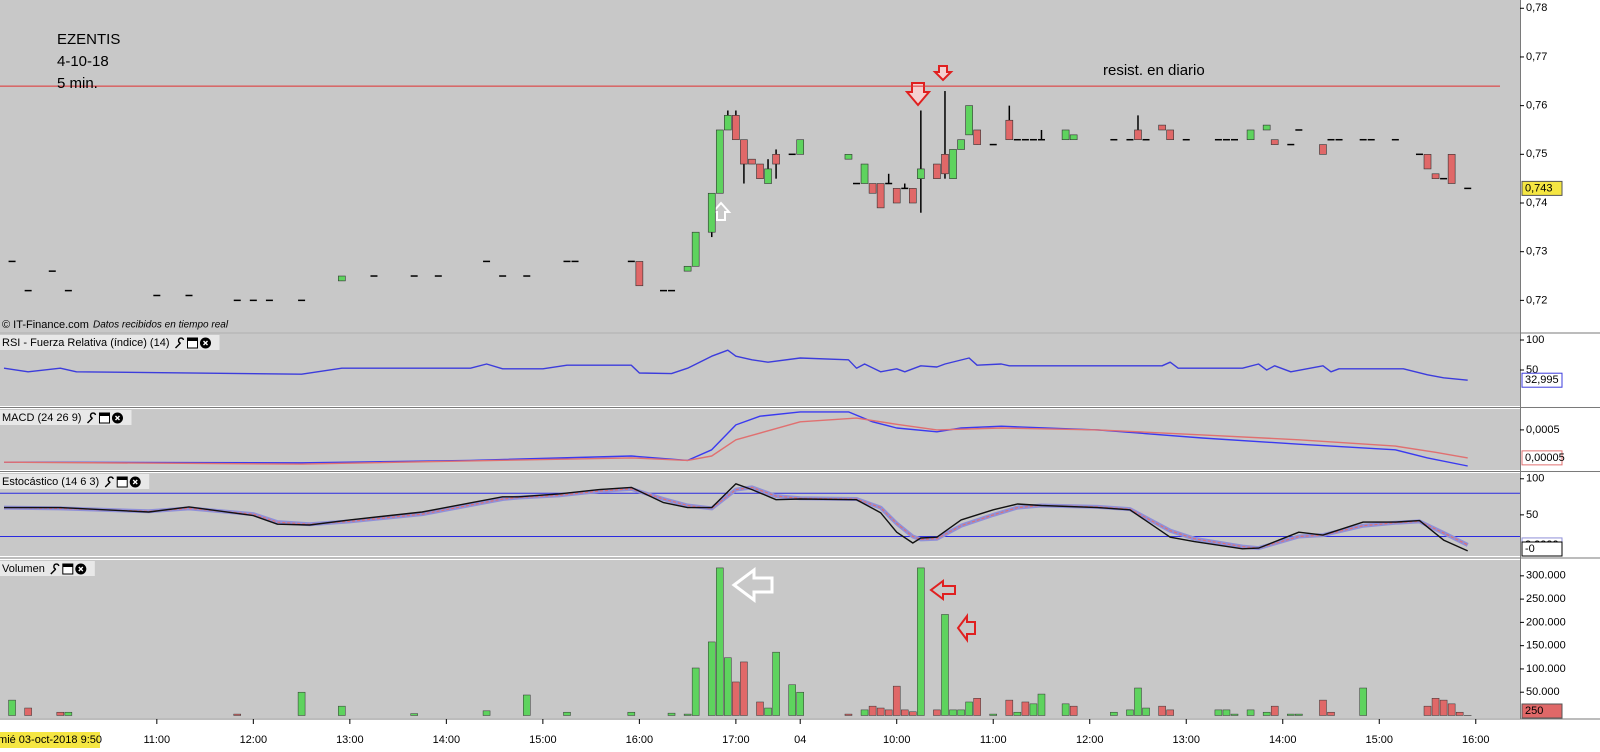 This screenshot has width=1600, height=752. Describe the element at coordinates (1545, 458) in the screenshot. I see `last-value-label: 0,00005` at that location.